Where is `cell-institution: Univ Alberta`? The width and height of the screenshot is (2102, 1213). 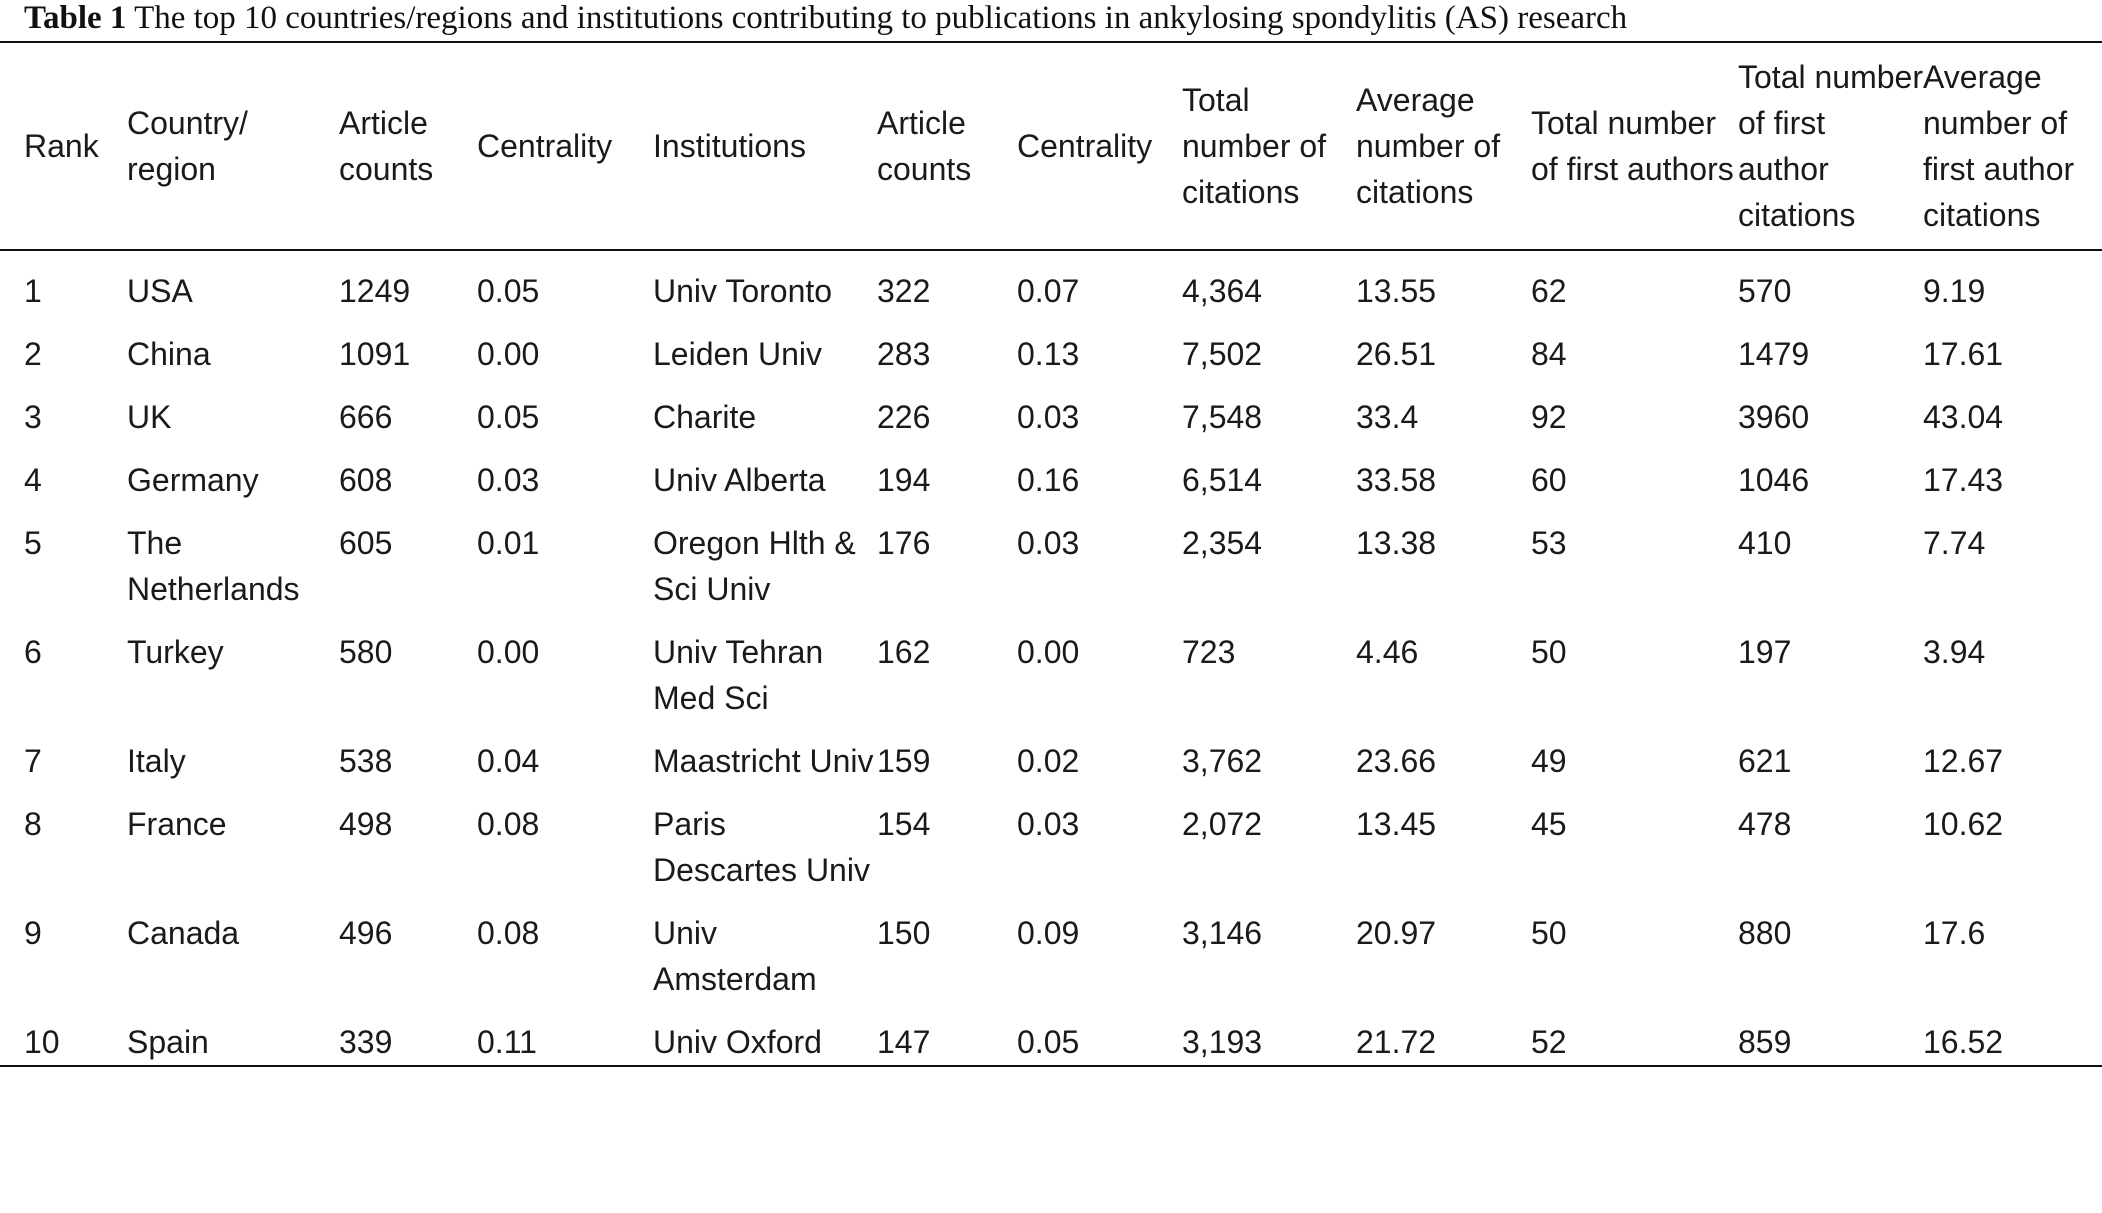
cell-institution: Univ Alberta is located at coordinates (739, 480).